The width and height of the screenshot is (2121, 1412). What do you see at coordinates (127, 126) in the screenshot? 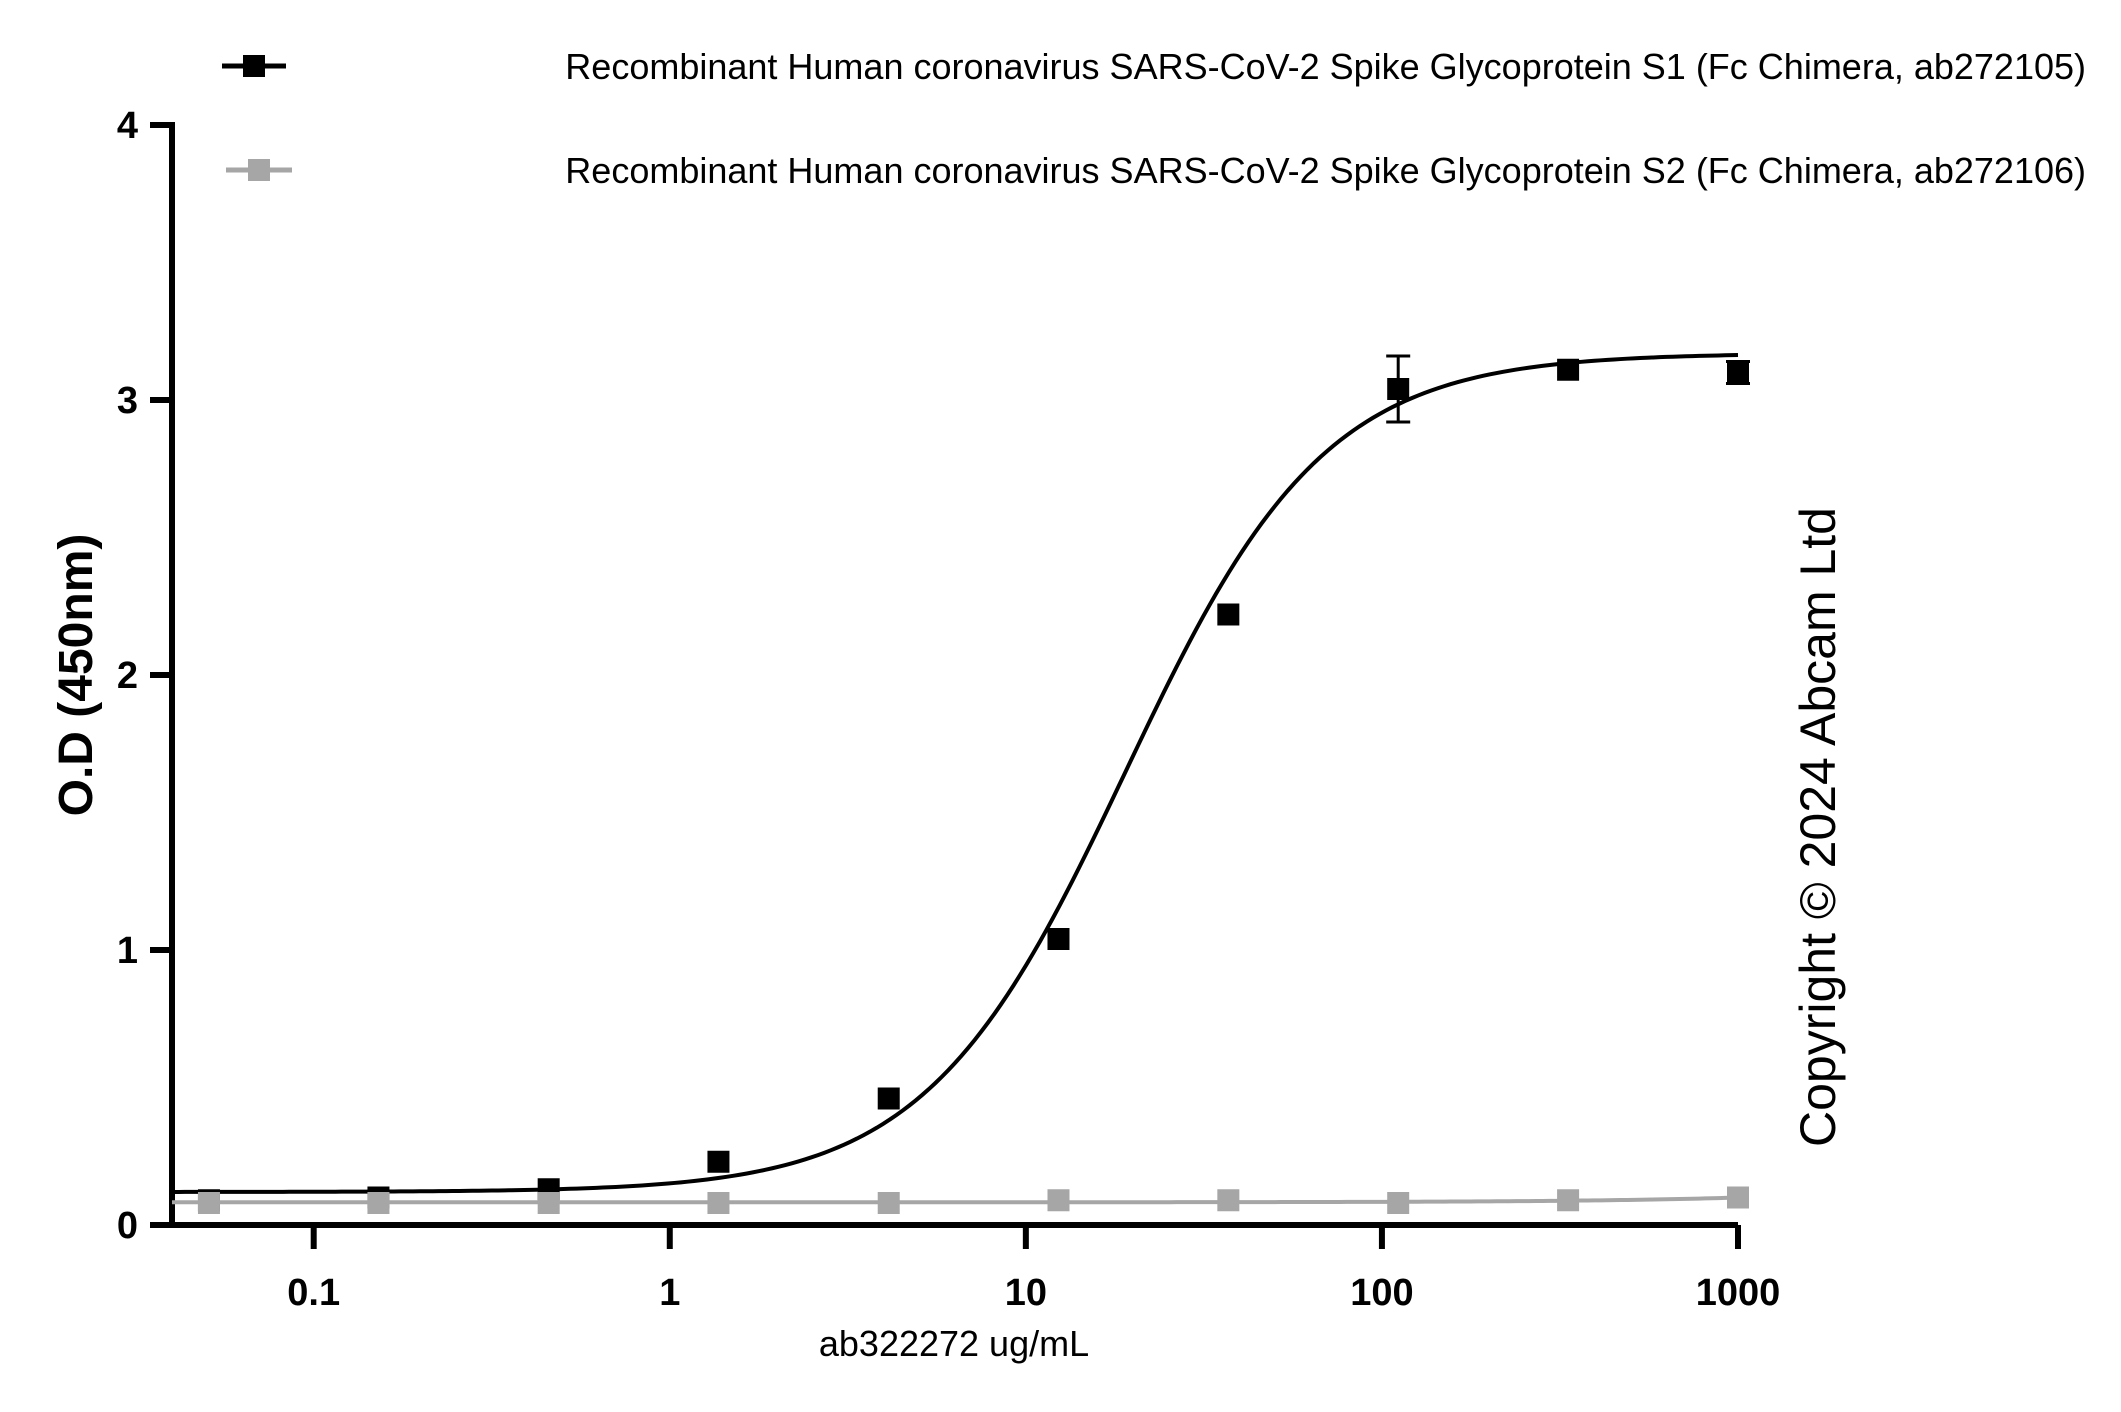
I see `y-tick-label: 4` at bounding box center [127, 126].